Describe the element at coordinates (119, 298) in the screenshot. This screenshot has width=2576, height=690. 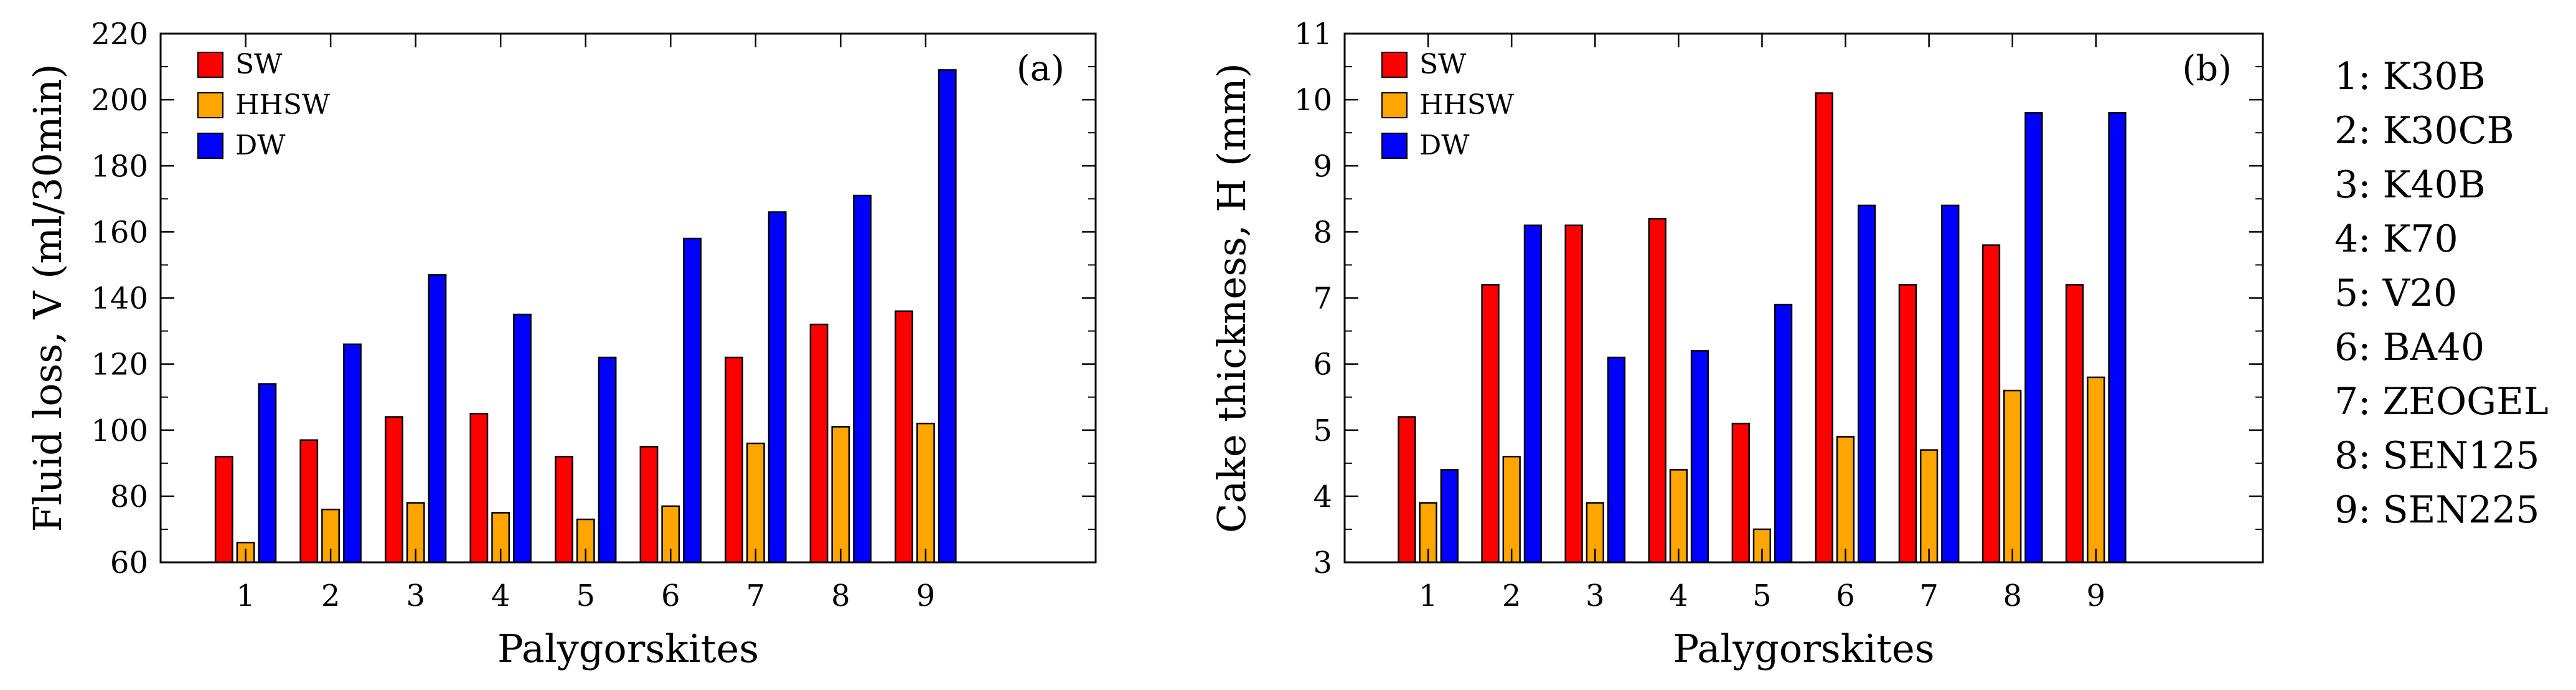
I see `y-tick-label: 140` at that location.